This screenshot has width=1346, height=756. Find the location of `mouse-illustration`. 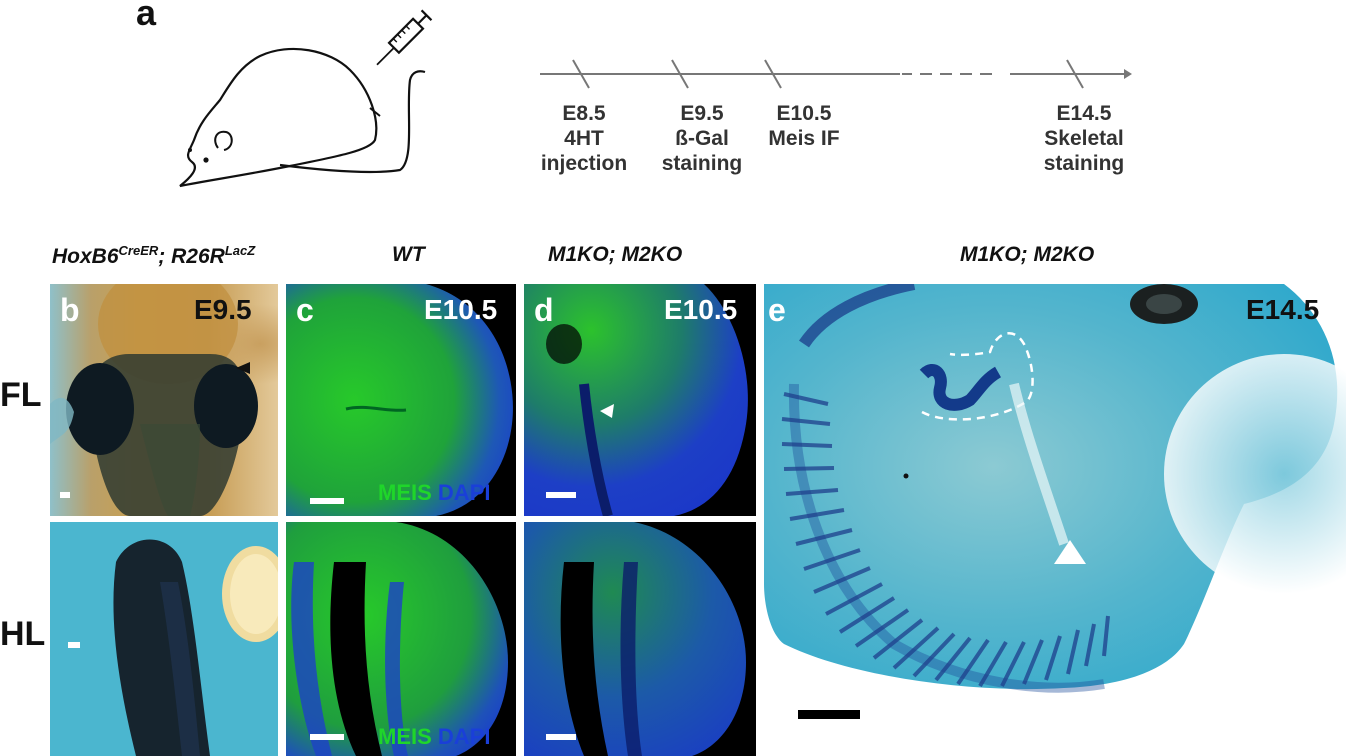

mouse-illustration is located at coordinates (302, 117).